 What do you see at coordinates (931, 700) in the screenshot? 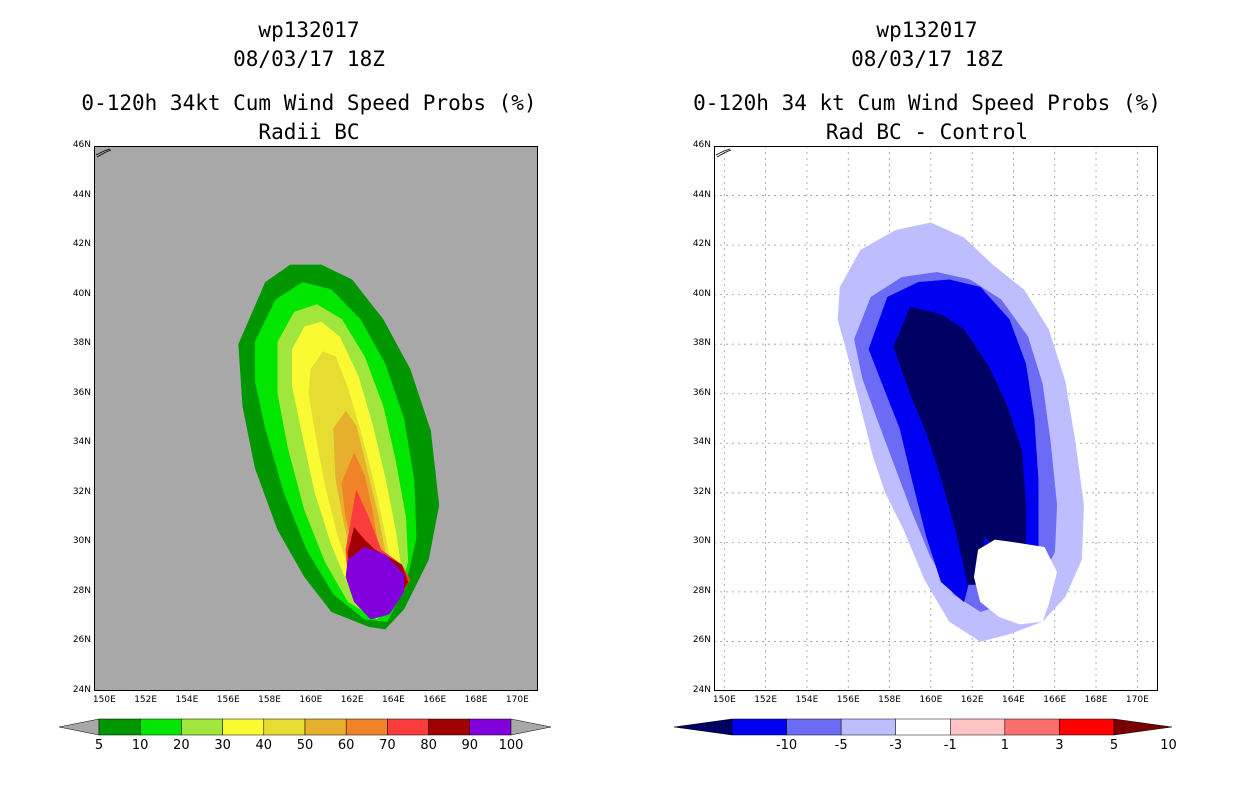
I see `right-xtick-label: 160E` at bounding box center [931, 700].